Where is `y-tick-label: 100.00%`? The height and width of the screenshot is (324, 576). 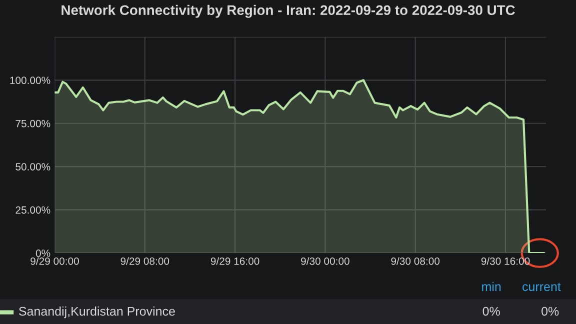 y-tick-label: 100.00% is located at coordinates (30, 80).